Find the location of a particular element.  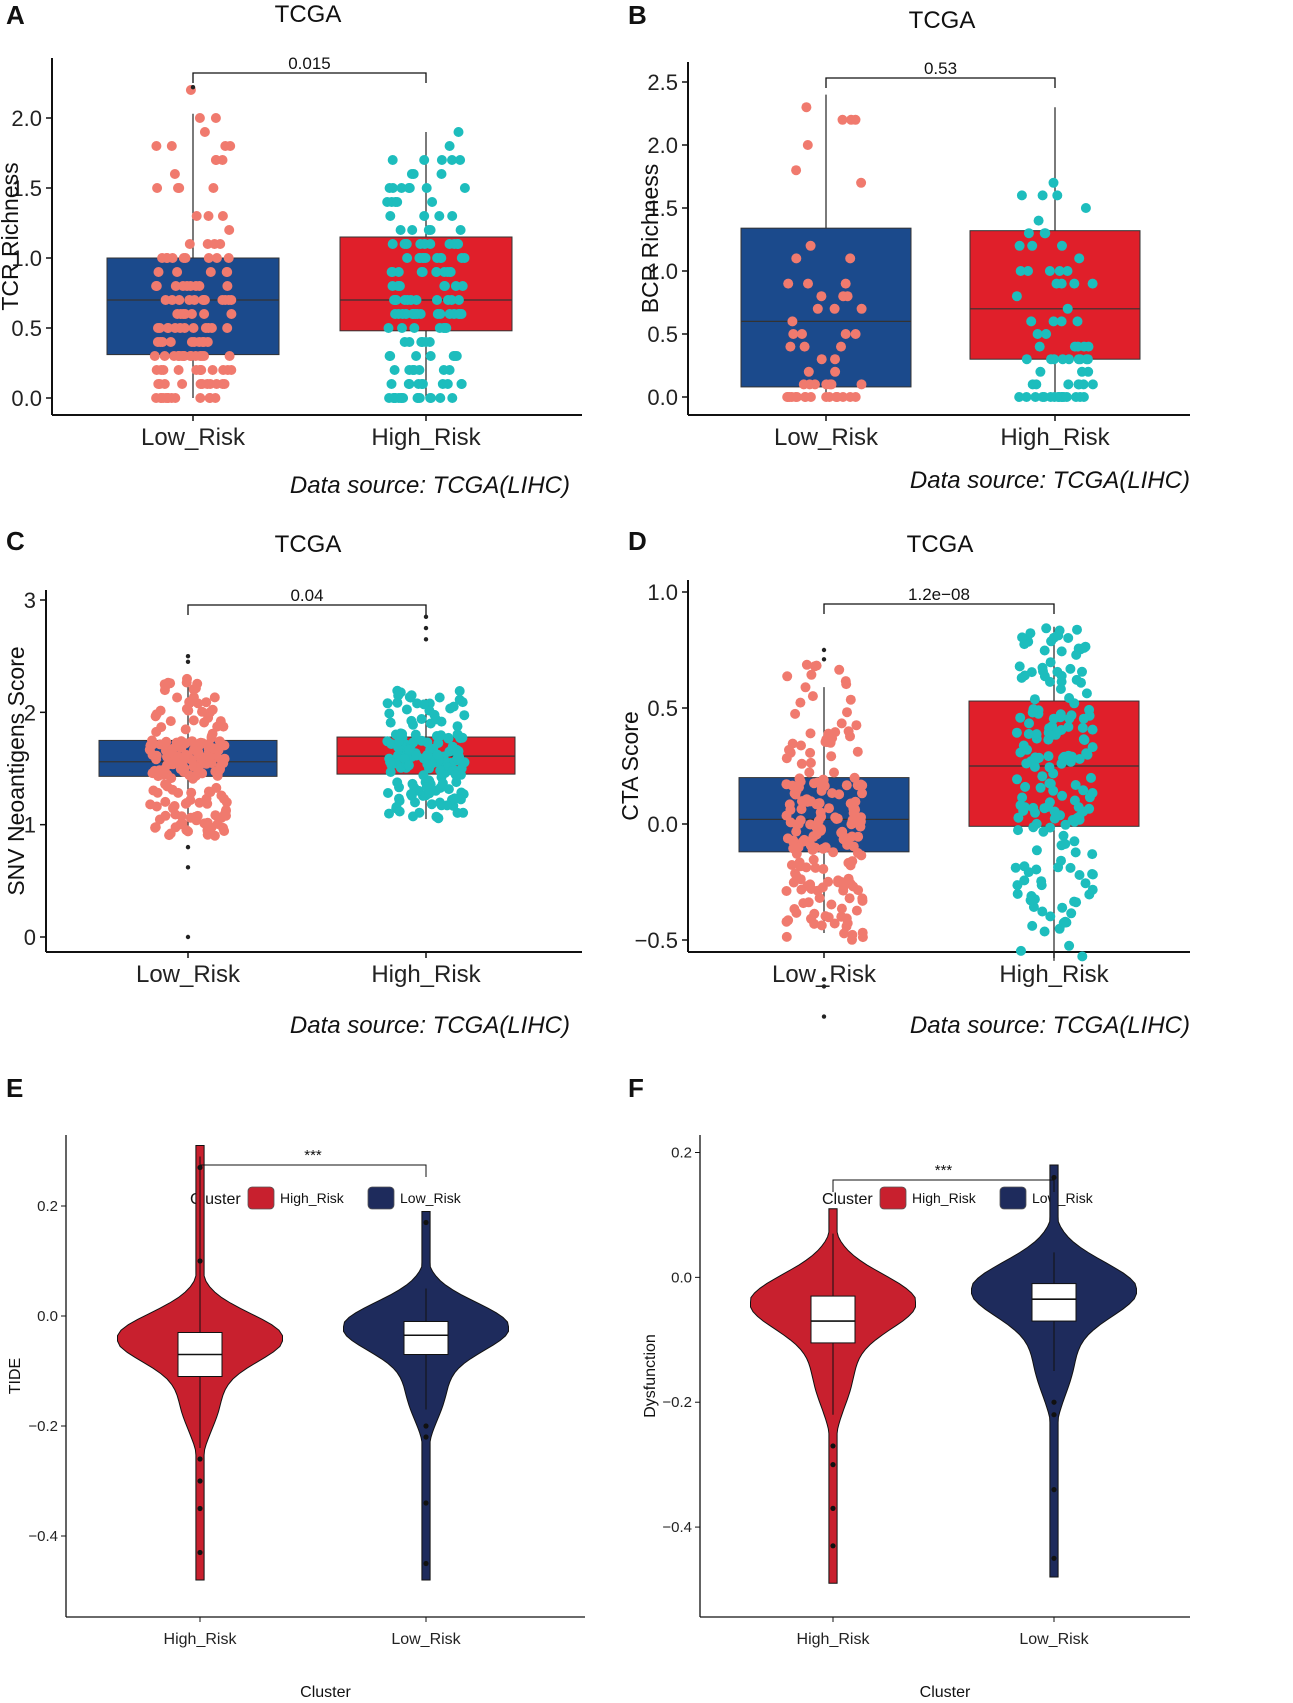

legend-swatch-High_Risk is located at coordinates (893, 1198).